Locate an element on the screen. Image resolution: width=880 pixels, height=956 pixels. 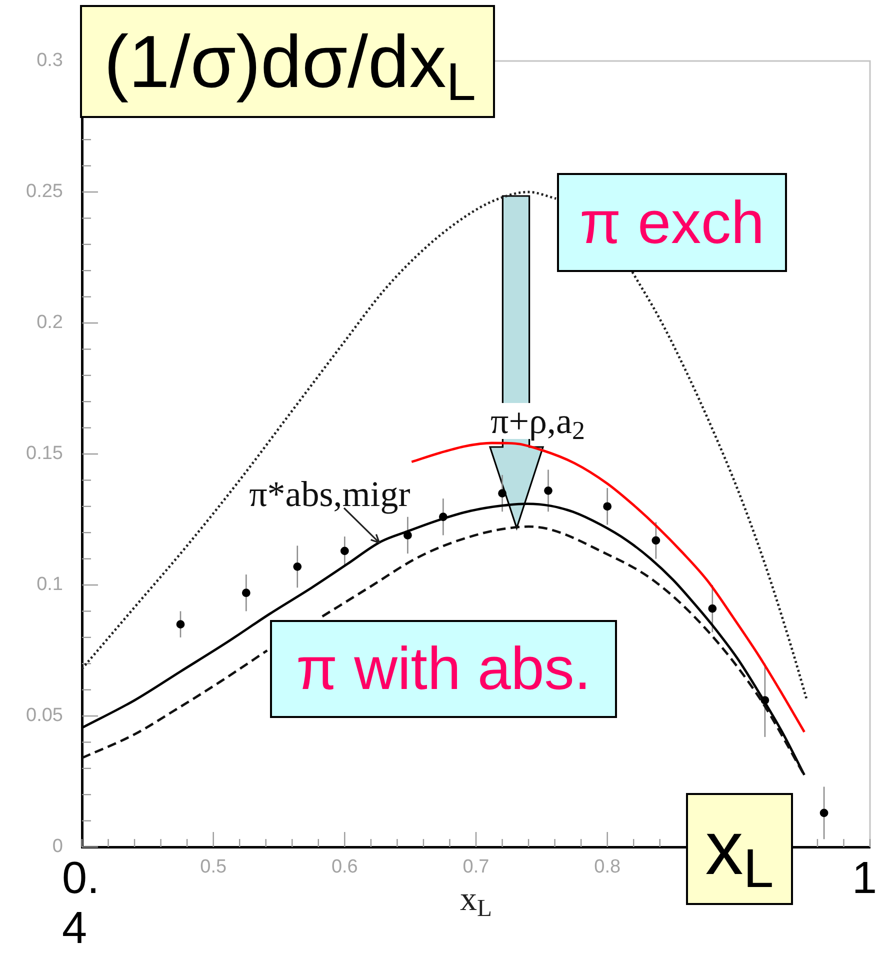
y-tick-label: 0.1 is located at coordinates (49, 585).